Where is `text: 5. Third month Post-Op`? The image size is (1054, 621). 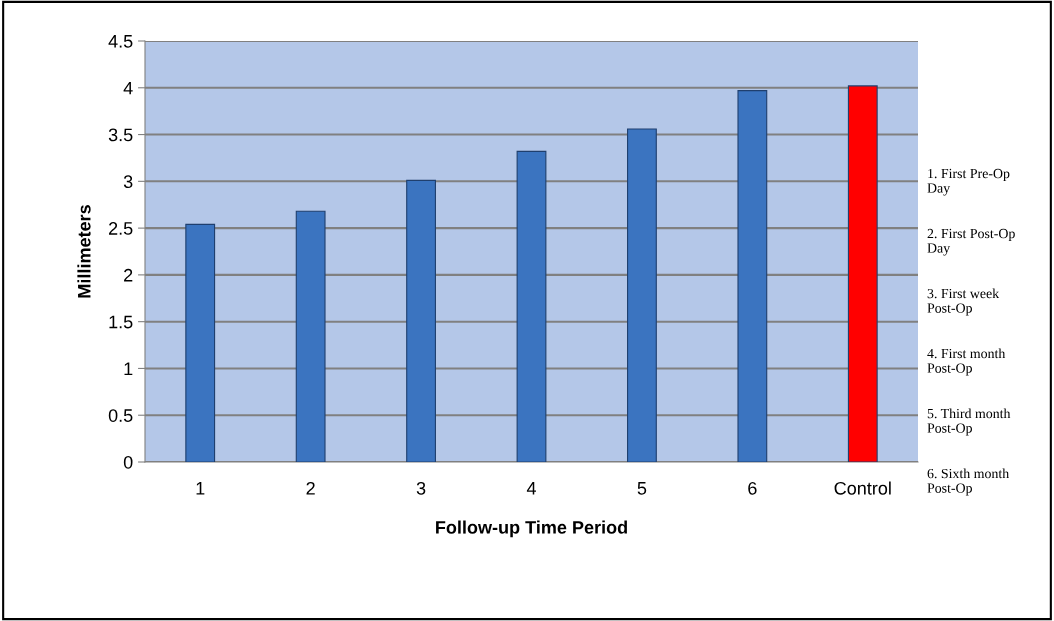
text: 5. Third month Post-Op is located at coordinates (969, 422).